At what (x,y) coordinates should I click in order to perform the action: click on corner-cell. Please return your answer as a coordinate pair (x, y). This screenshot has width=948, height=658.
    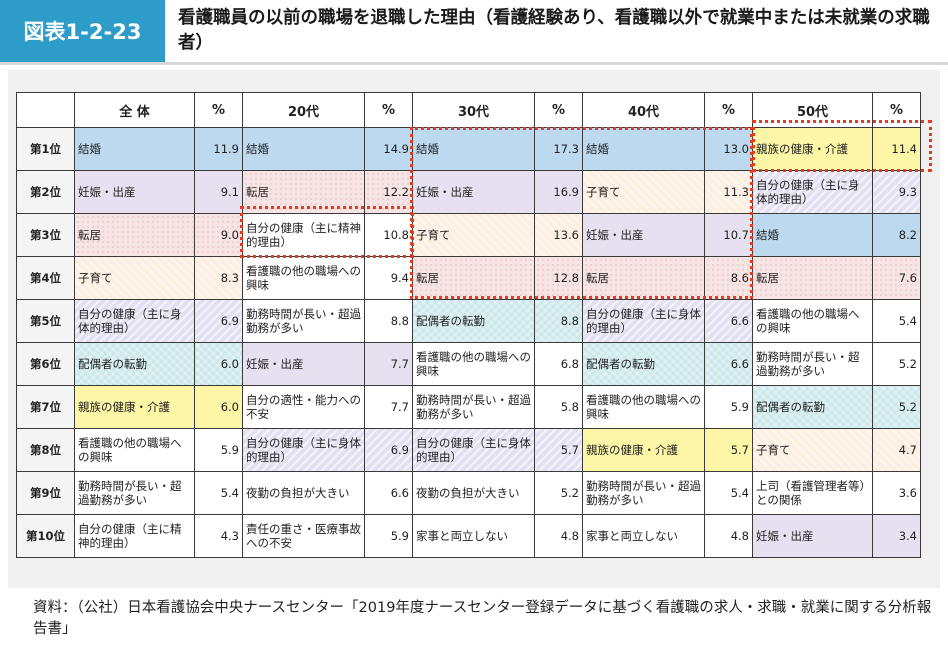
    Looking at the image, I should click on (45, 110).